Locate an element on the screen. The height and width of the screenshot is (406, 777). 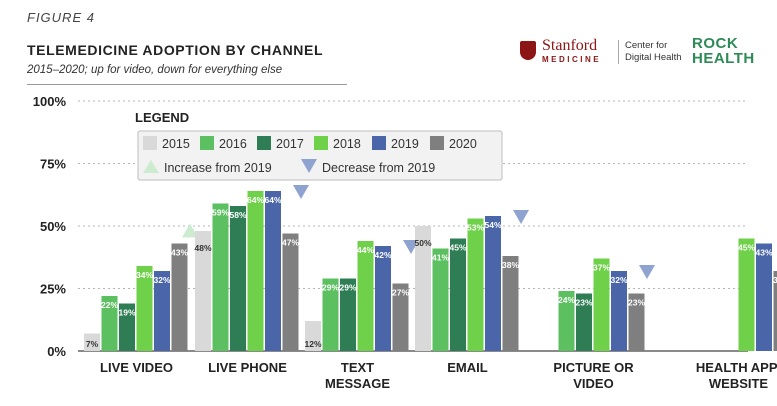
data-label: 43% is located at coordinates (763, 253).